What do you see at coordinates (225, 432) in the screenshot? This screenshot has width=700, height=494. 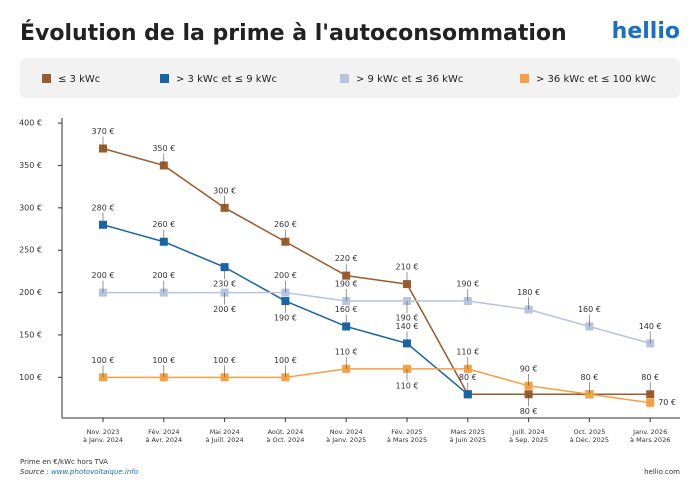 I see `x-tick-label-line: Mai 2024` at bounding box center [225, 432].